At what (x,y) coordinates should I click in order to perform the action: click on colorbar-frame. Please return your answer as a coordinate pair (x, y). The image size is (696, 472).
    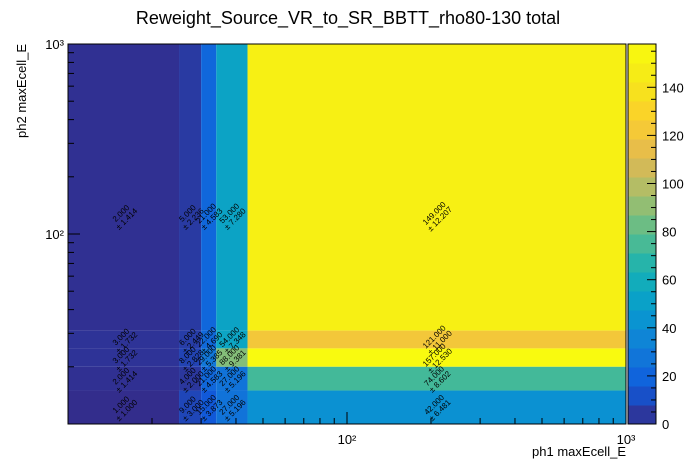
    Looking at the image, I should click on (642, 234).